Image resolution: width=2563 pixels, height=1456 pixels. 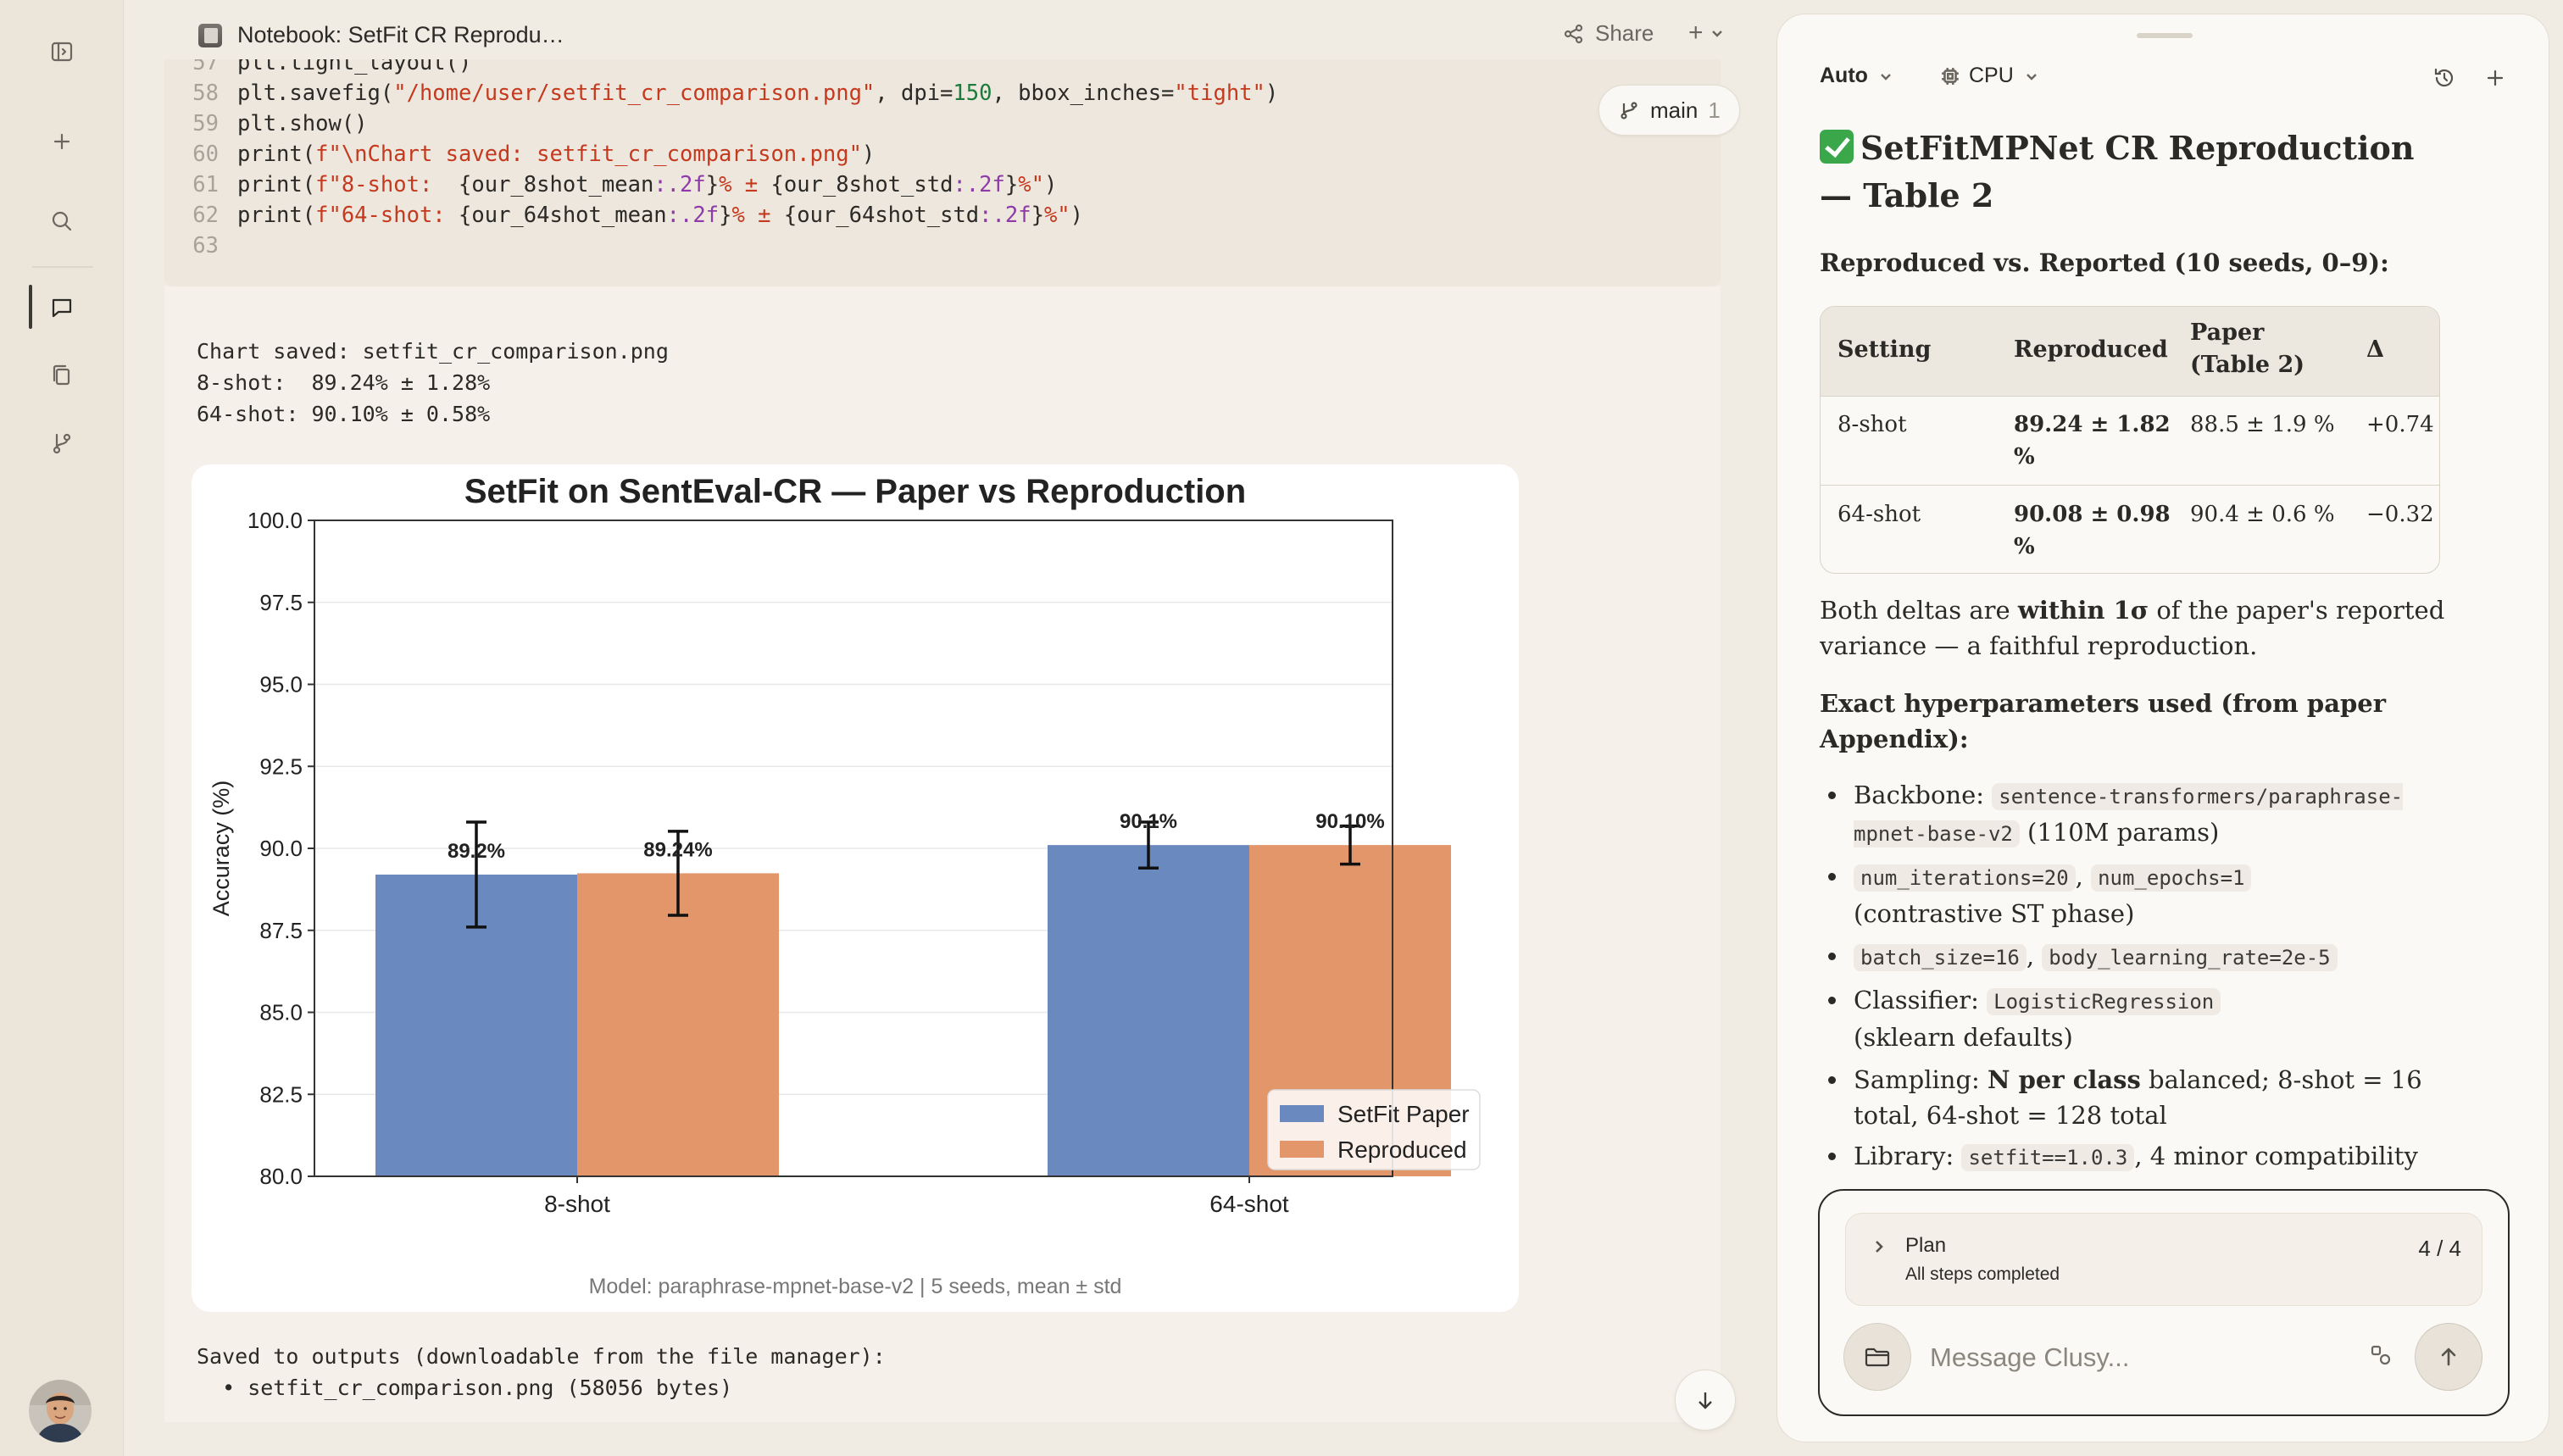 What do you see at coordinates (1714, 110) in the screenshot?
I see `branch-count: 1` at bounding box center [1714, 110].